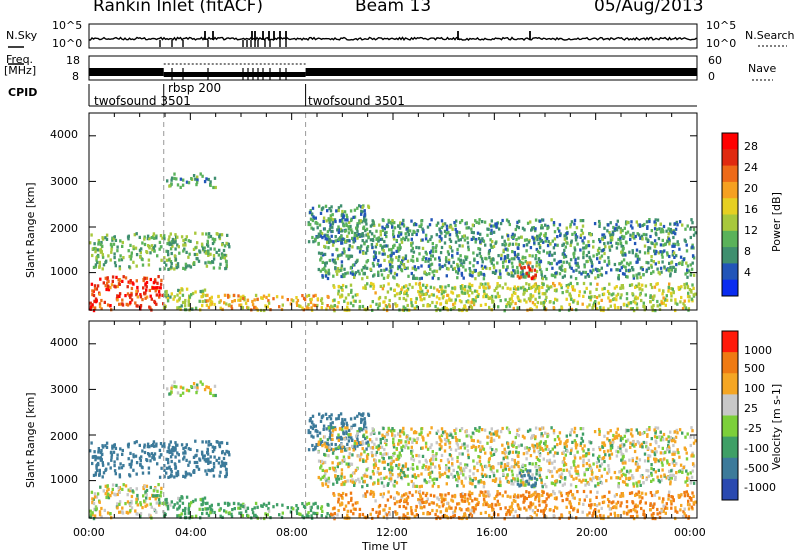 The width and height of the screenshot is (800, 554). I want to click on xtick-08: 08:00, so click(292, 532).